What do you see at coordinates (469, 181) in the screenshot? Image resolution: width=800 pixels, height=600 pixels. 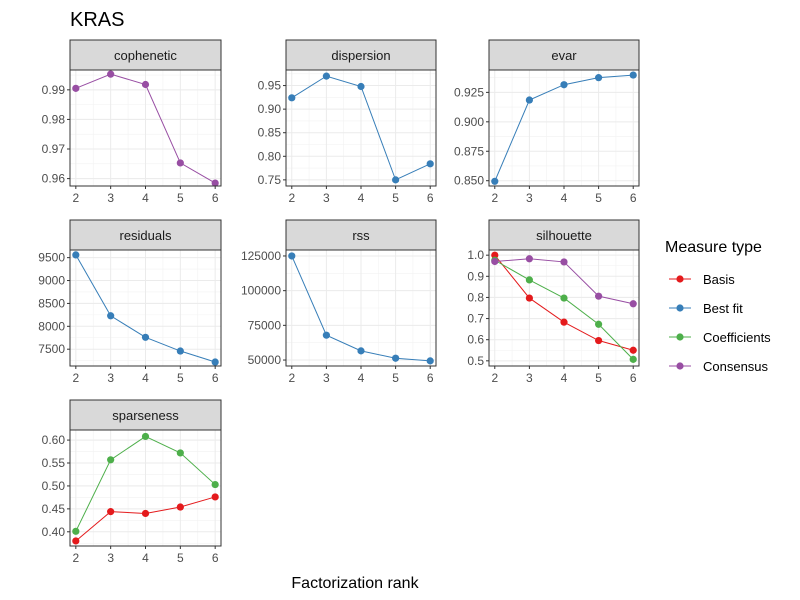 I see `y-tick-label: 0.850` at bounding box center [469, 181].